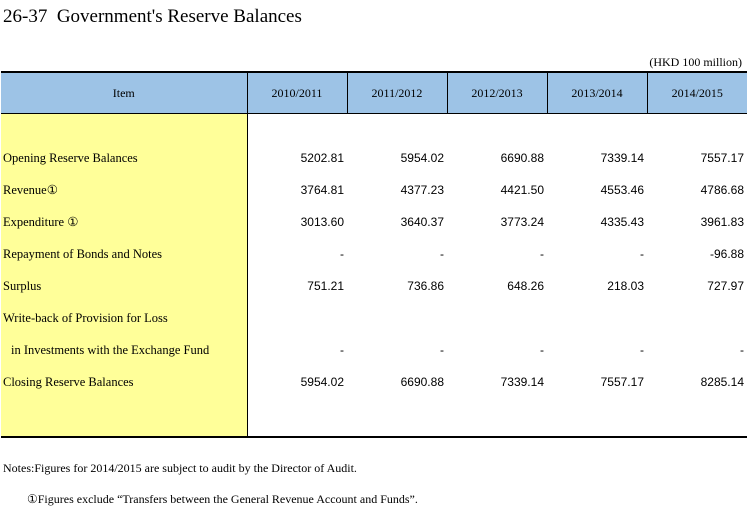 Image resolution: width=748 pixels, height=517 pixels. I want to click on row-label: Repayment of Bonds and Notes, so click(124, 254).